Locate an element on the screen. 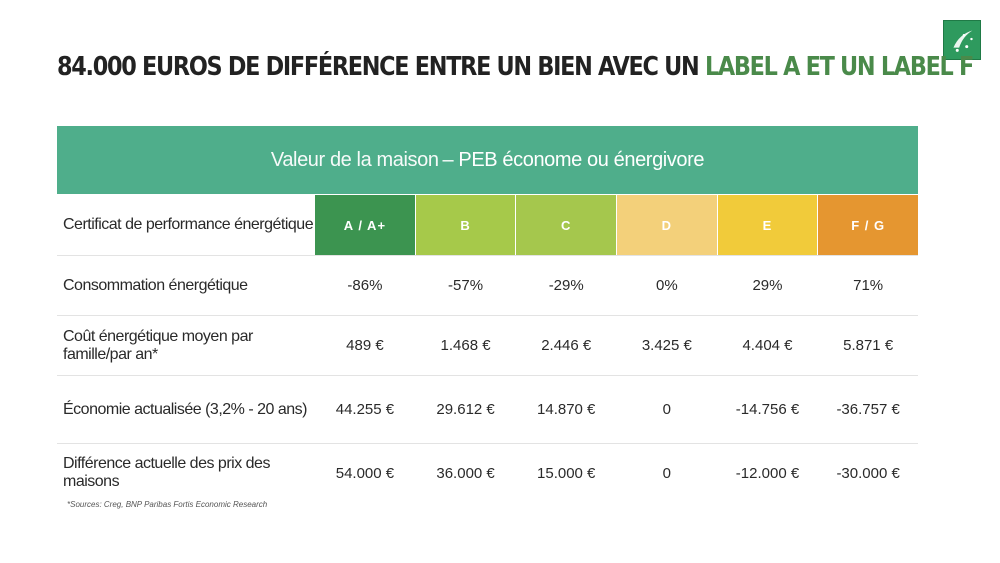  banner-light: Valeur de la maison is located at coordinates (354, 159).